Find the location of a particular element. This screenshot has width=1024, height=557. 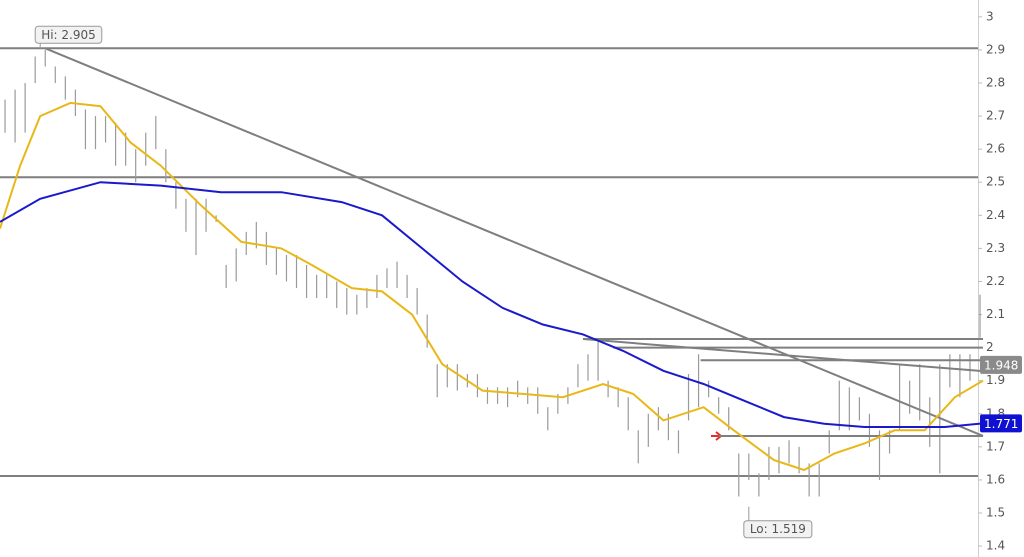

y-tick-label: 2.7 is located at coordinates (995, 116).